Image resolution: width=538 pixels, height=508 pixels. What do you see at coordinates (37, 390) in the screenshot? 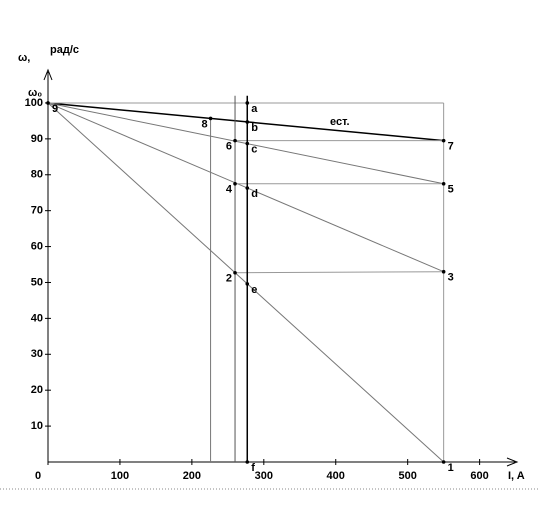
I see `y-tick-label: 20` at bounding box center [37, 390].